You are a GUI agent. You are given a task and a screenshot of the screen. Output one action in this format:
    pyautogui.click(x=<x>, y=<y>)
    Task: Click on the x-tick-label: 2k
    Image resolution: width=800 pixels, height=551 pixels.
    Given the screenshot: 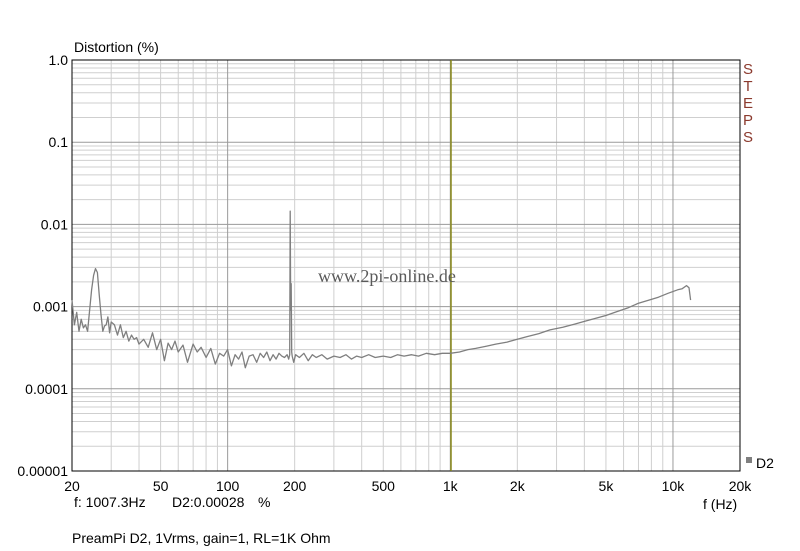 What is the action you would take?
    pyautogui.click(x=518, y=486)
    